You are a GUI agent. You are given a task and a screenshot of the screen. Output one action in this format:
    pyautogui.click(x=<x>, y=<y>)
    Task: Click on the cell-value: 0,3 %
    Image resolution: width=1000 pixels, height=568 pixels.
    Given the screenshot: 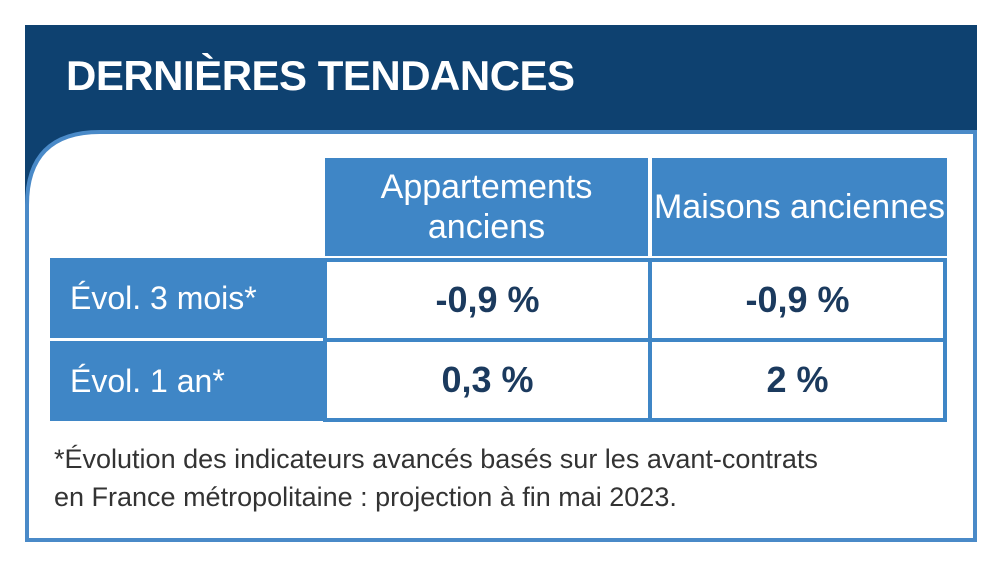 What is the action you would take?
    pyautogui.click(x=487, y=380)
    